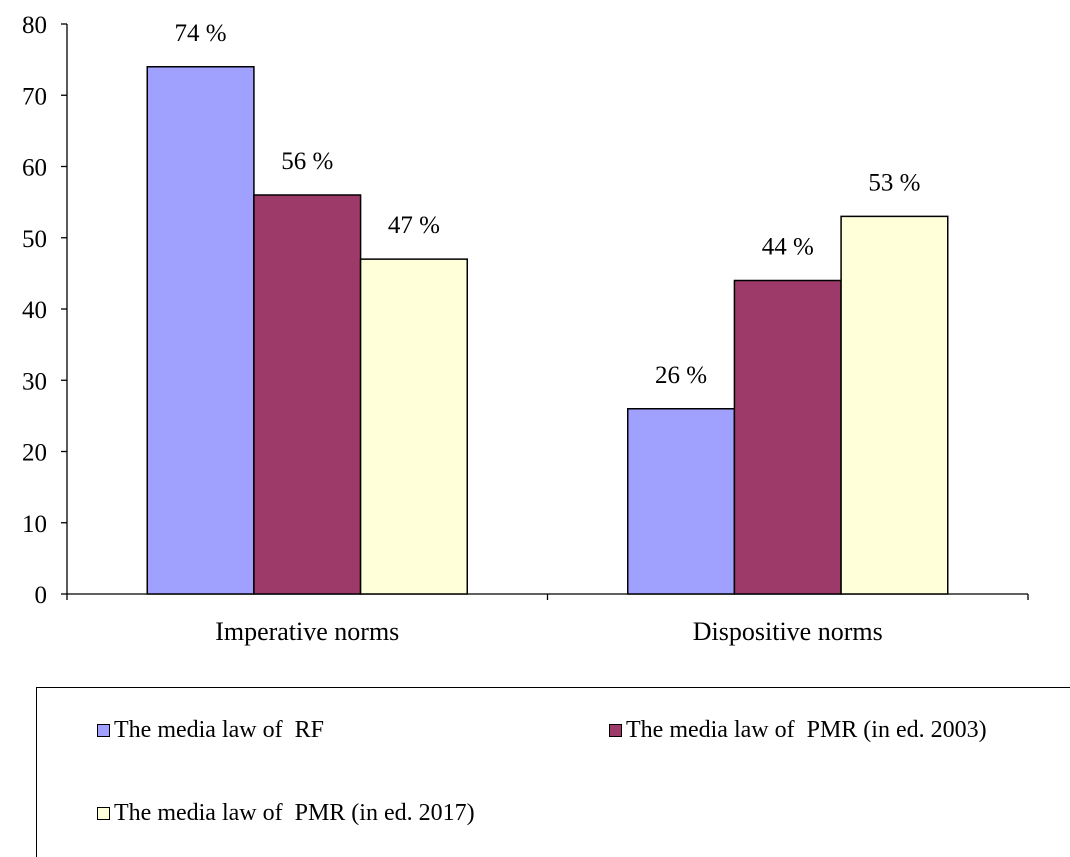 The height and width of the screenshot is (857, 1070). Describe the element at coordinates (34, 239) in the screenshot. I see `y-tick-label: 50` at that location.